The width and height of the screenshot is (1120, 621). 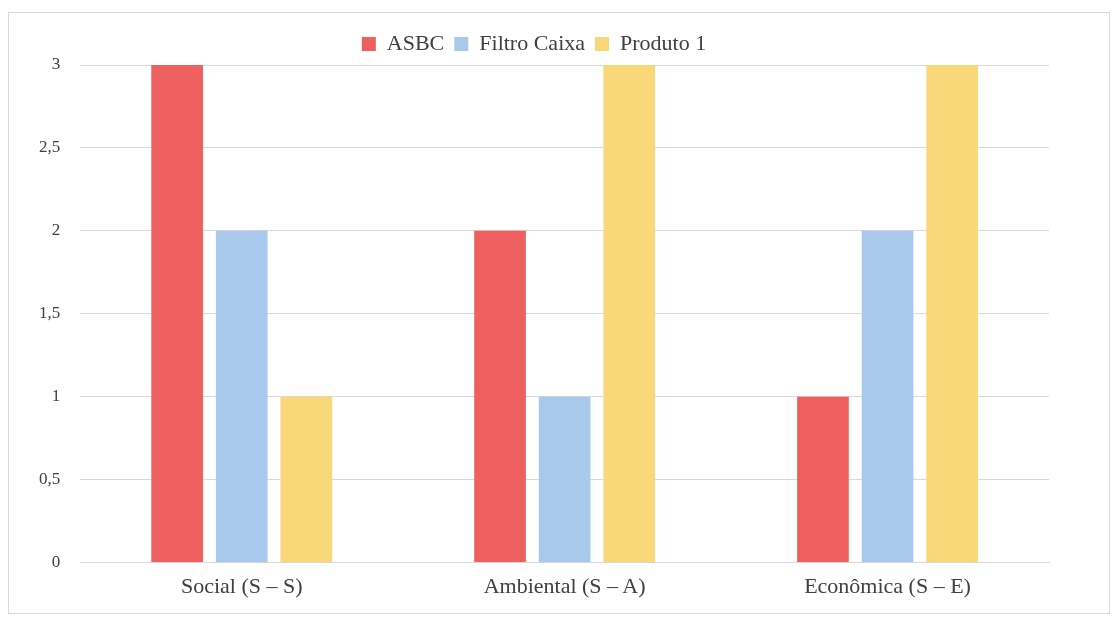 I want to click on legend-label: ASBC, so click(x=415, y=42).